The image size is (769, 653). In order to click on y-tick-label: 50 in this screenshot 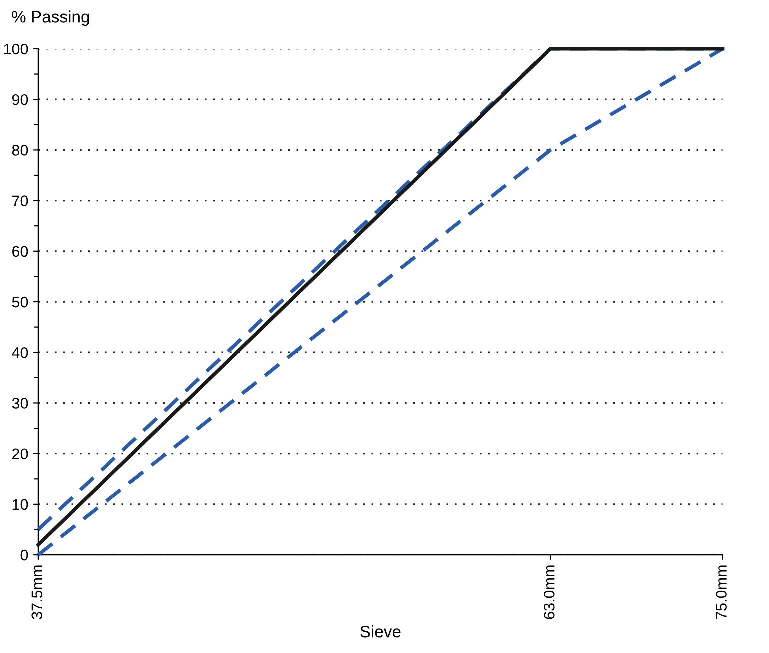, I will do `click(20, 302)`.